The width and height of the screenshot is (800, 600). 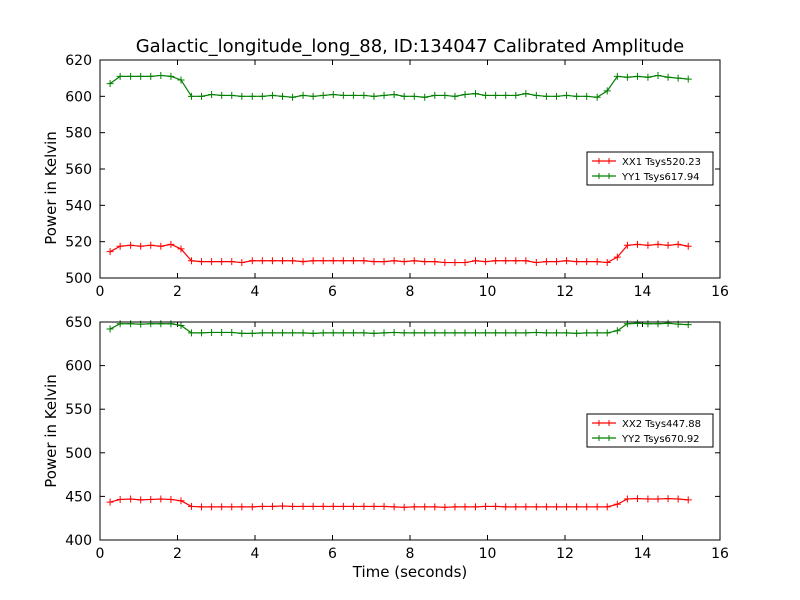 What do you see at coordinates (51, 188) in the screenshot?
I see `top-ylabel: Power in Kelvin` at bounding box center [51, 188].